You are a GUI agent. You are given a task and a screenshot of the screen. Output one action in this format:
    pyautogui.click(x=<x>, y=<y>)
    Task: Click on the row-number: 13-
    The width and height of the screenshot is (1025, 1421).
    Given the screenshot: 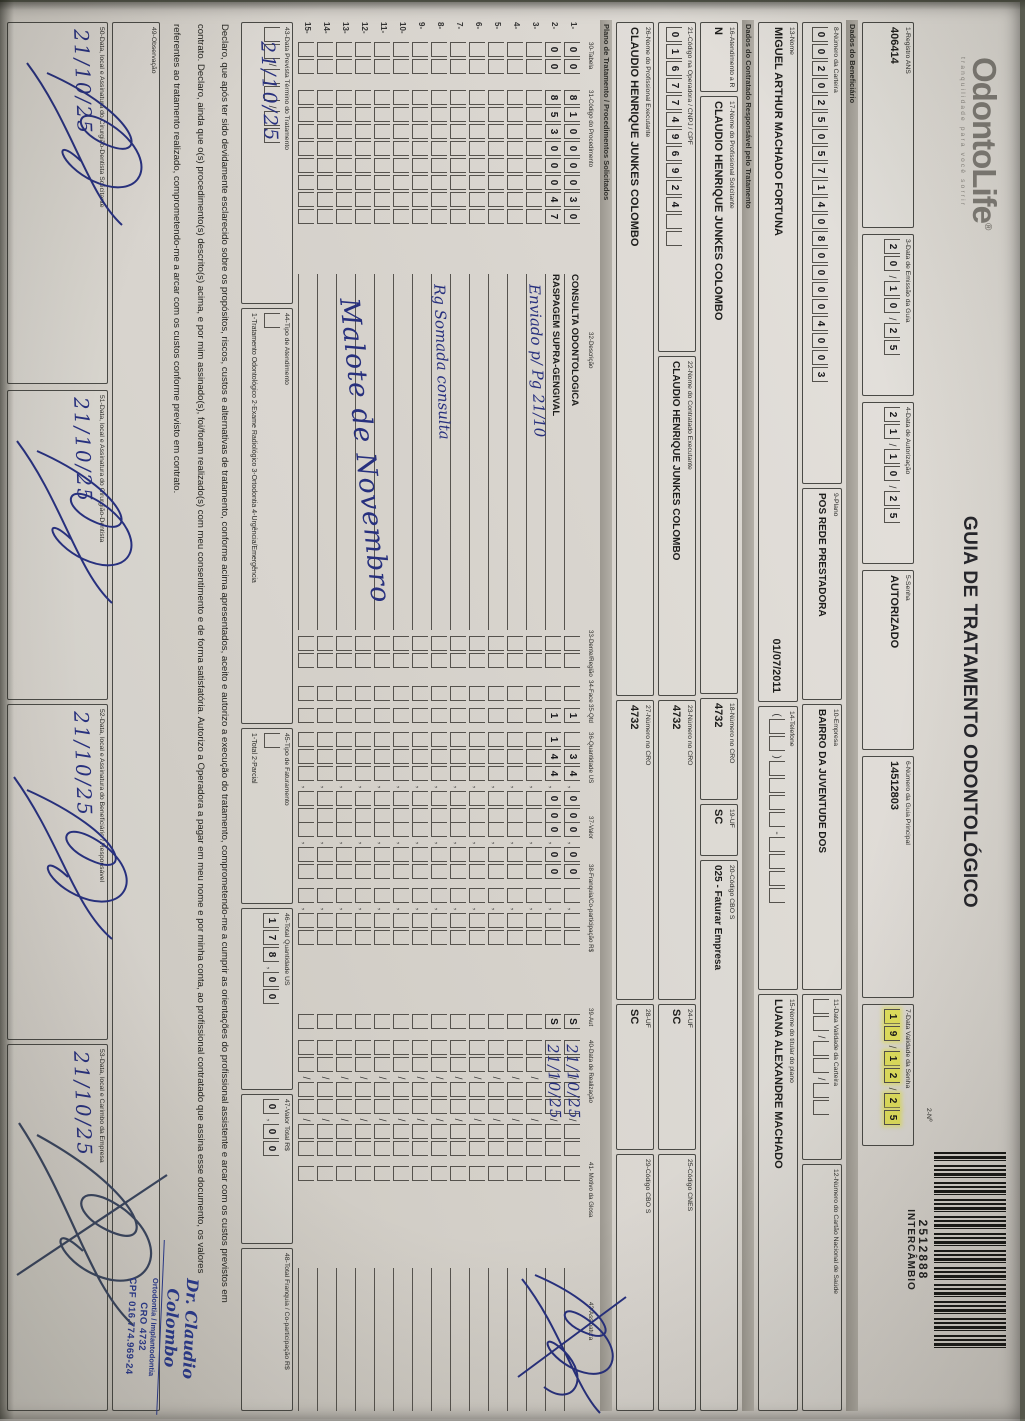 What is the action you would take?
    pyautogui.click(x=345, y=28)
    